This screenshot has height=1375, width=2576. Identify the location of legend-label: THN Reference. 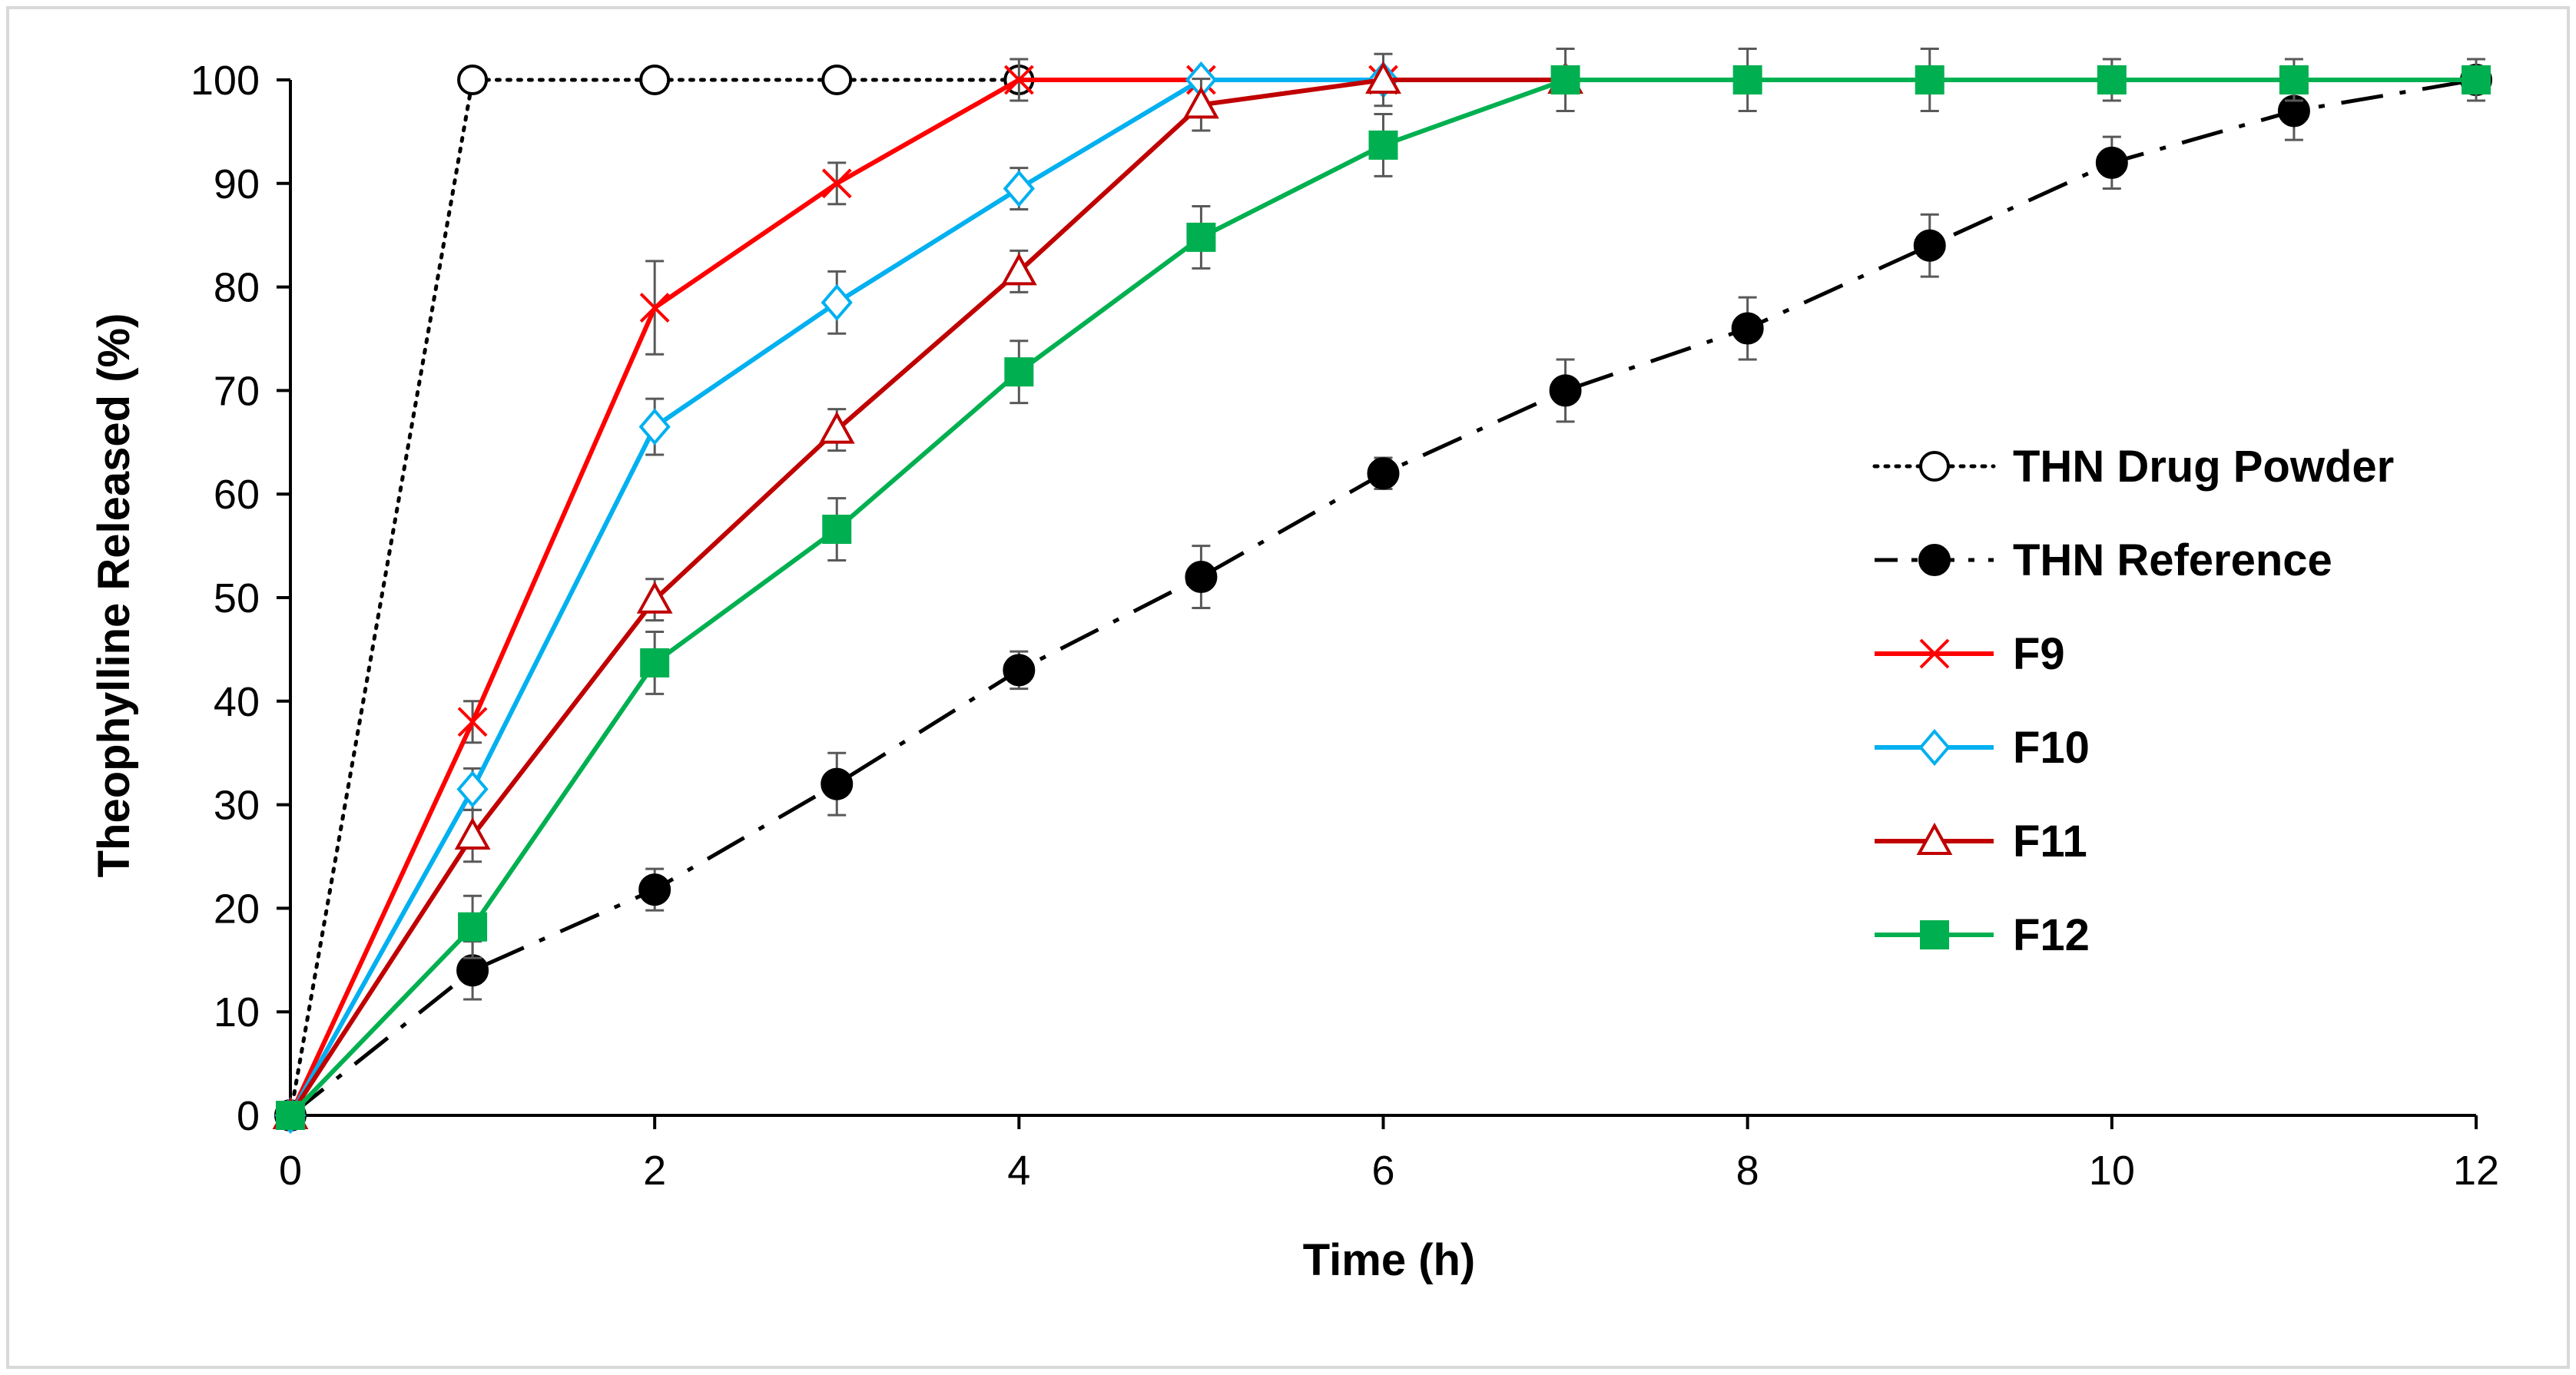
(2172, 560).